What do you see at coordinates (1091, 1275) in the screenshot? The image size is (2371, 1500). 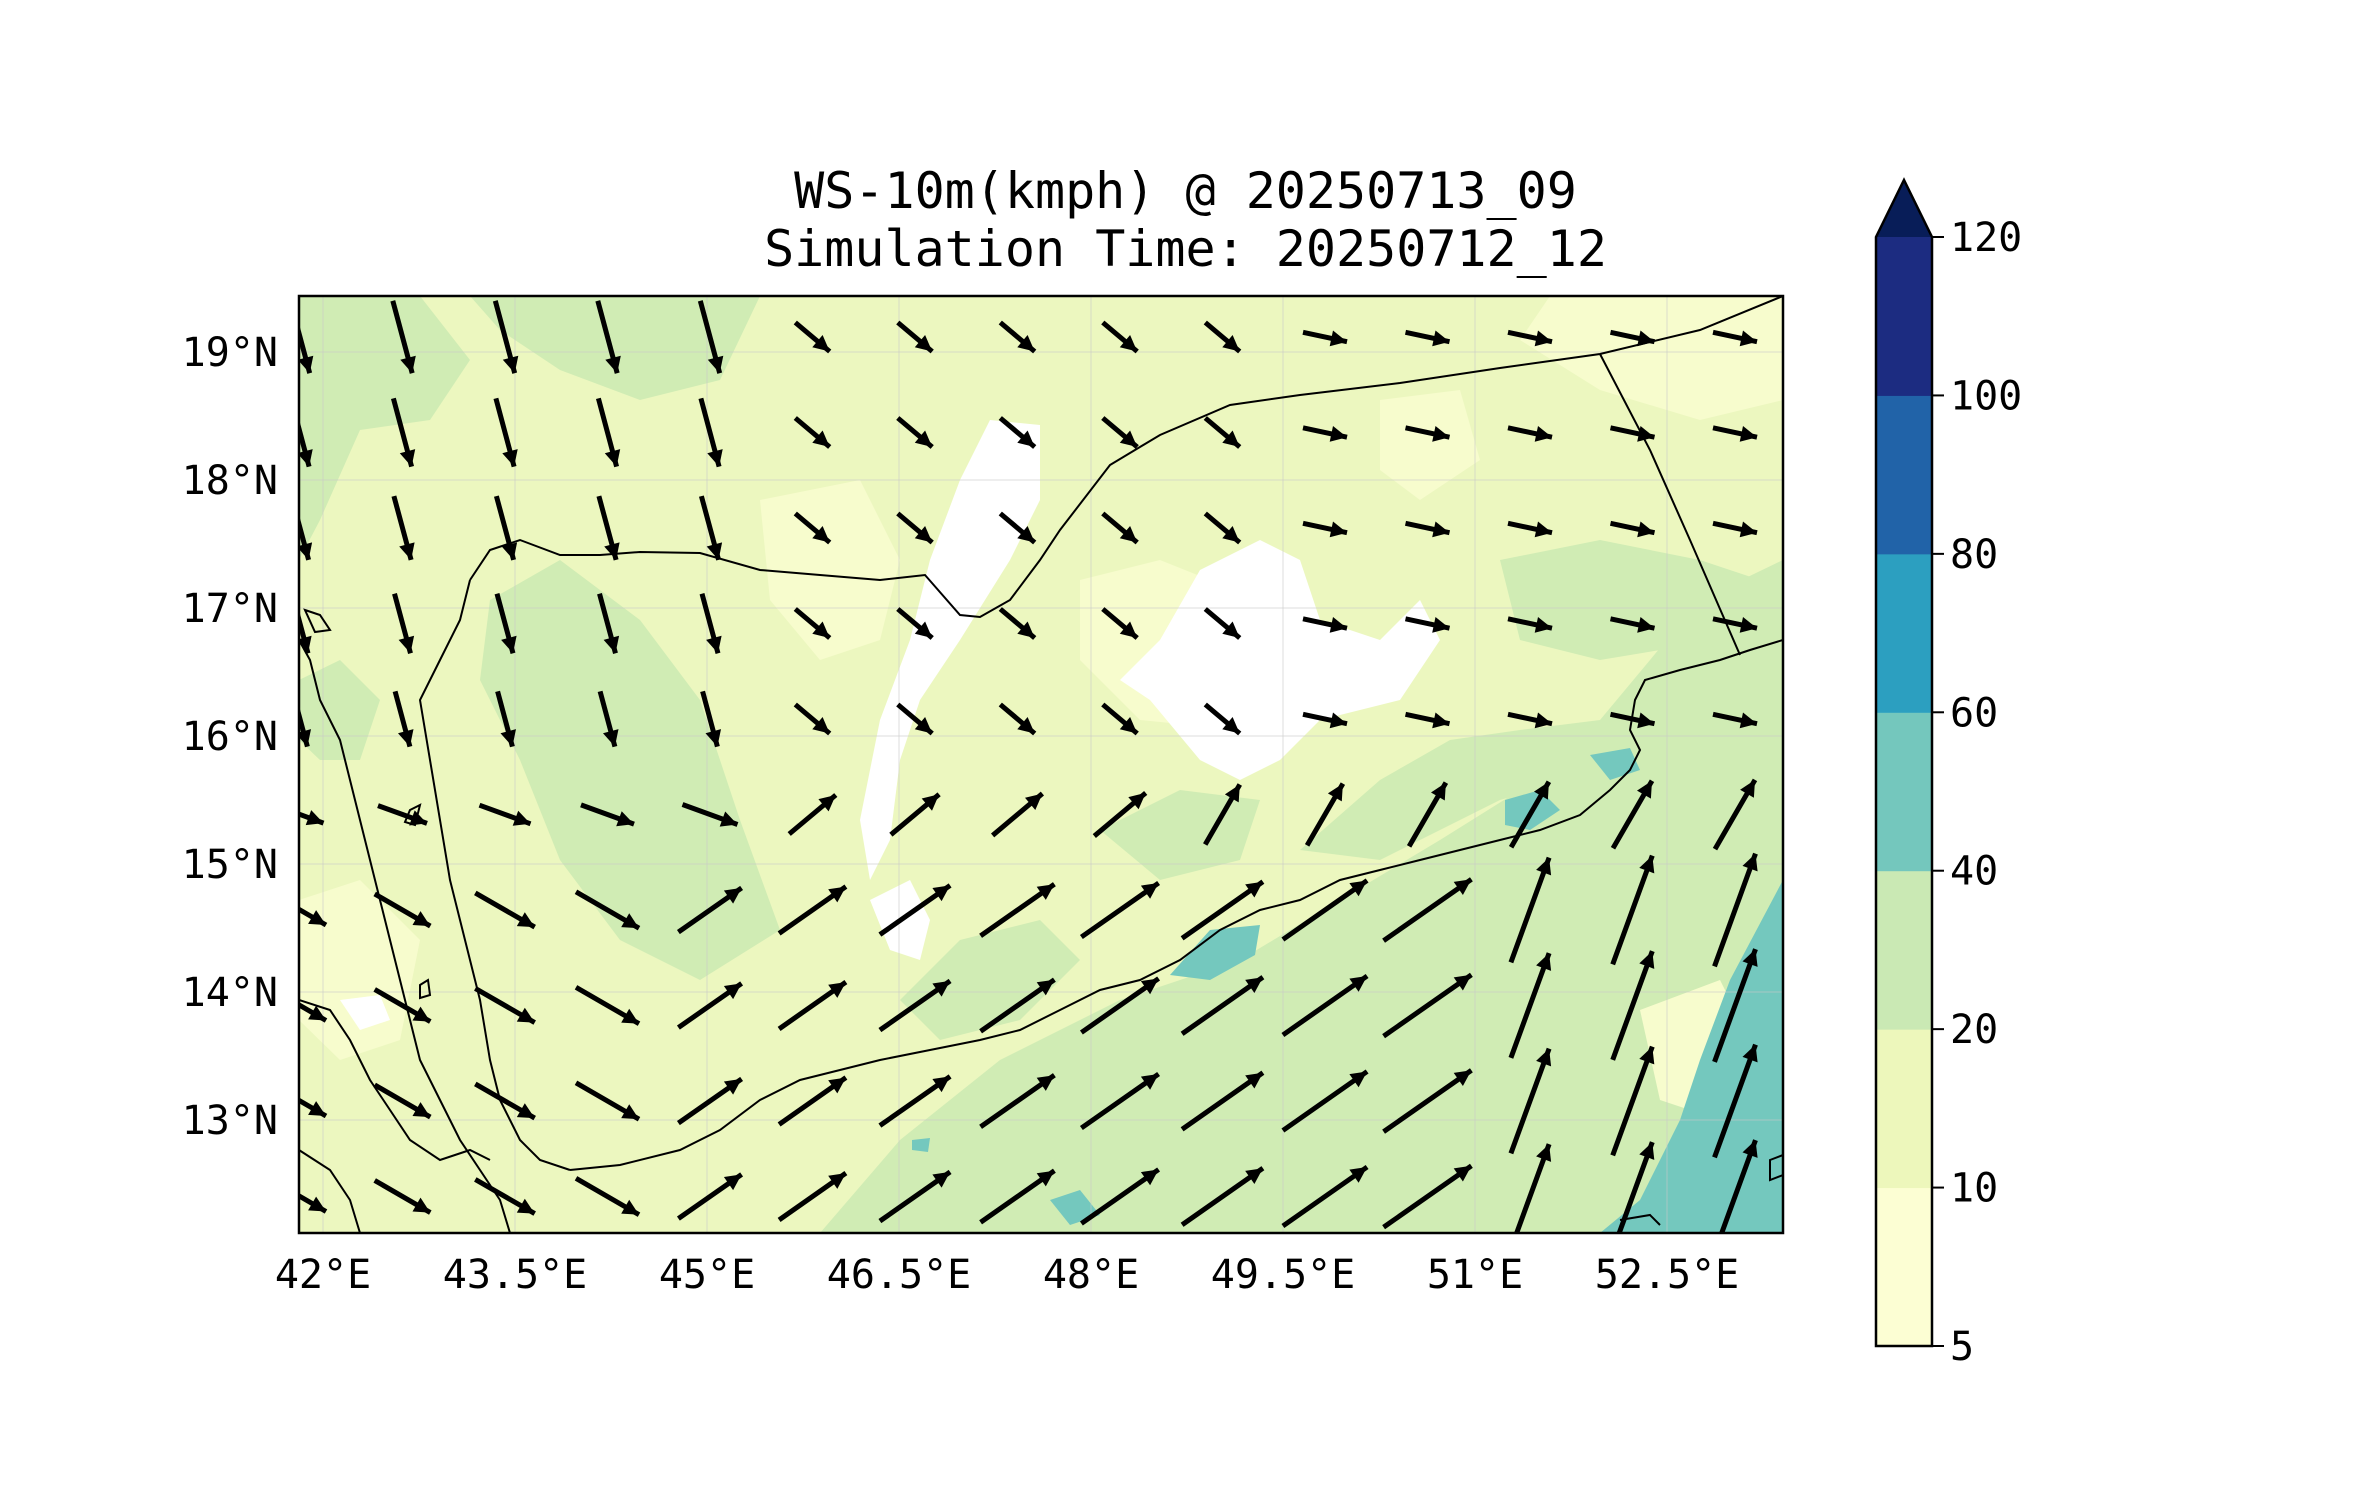 I see `x-tick-label: 48°E` at bounding box center [1091, 1275].